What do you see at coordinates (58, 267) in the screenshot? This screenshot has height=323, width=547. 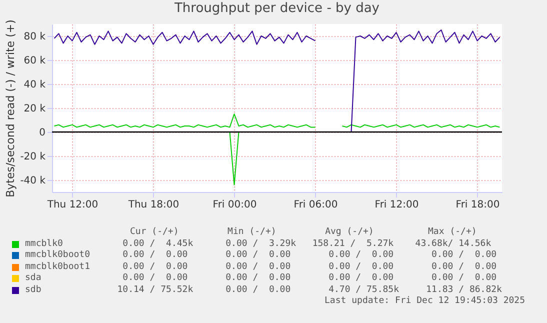 I see `legend-label: mmcblk0boot1` at bounding box center [58, 267].